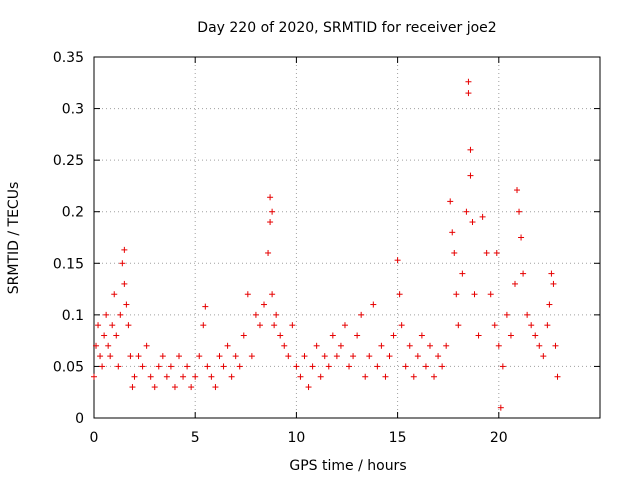 Image resolution: width=640 pixels, height=480 pixels. What do you see at coordinates (68, 161) in the screenshot?
I see `y-tick-label: 0.25` at bounding box center [68, 161].